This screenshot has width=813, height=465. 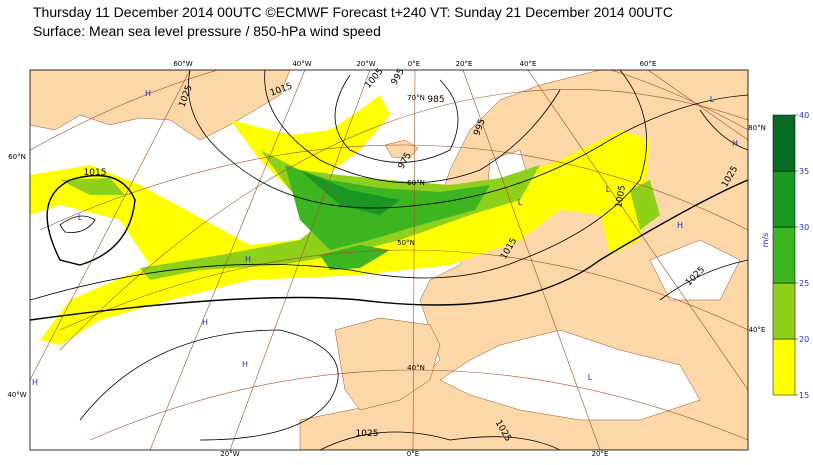 What do you see at coordinates (757, 128) in the screenshot?
I see `graticule-label: 80°N` at bounding box center [757, 128].